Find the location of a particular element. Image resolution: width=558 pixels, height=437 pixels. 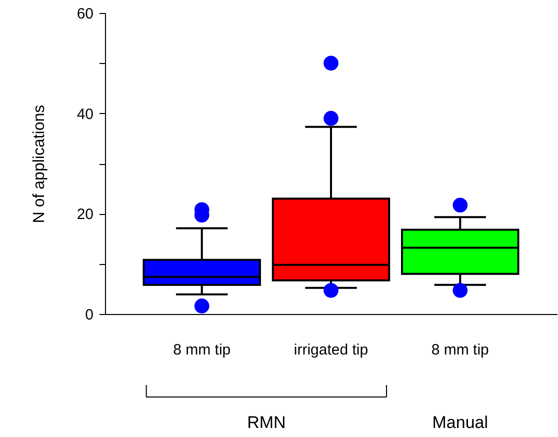

y-tick-label: 60 is located at coordinates (85, 14).